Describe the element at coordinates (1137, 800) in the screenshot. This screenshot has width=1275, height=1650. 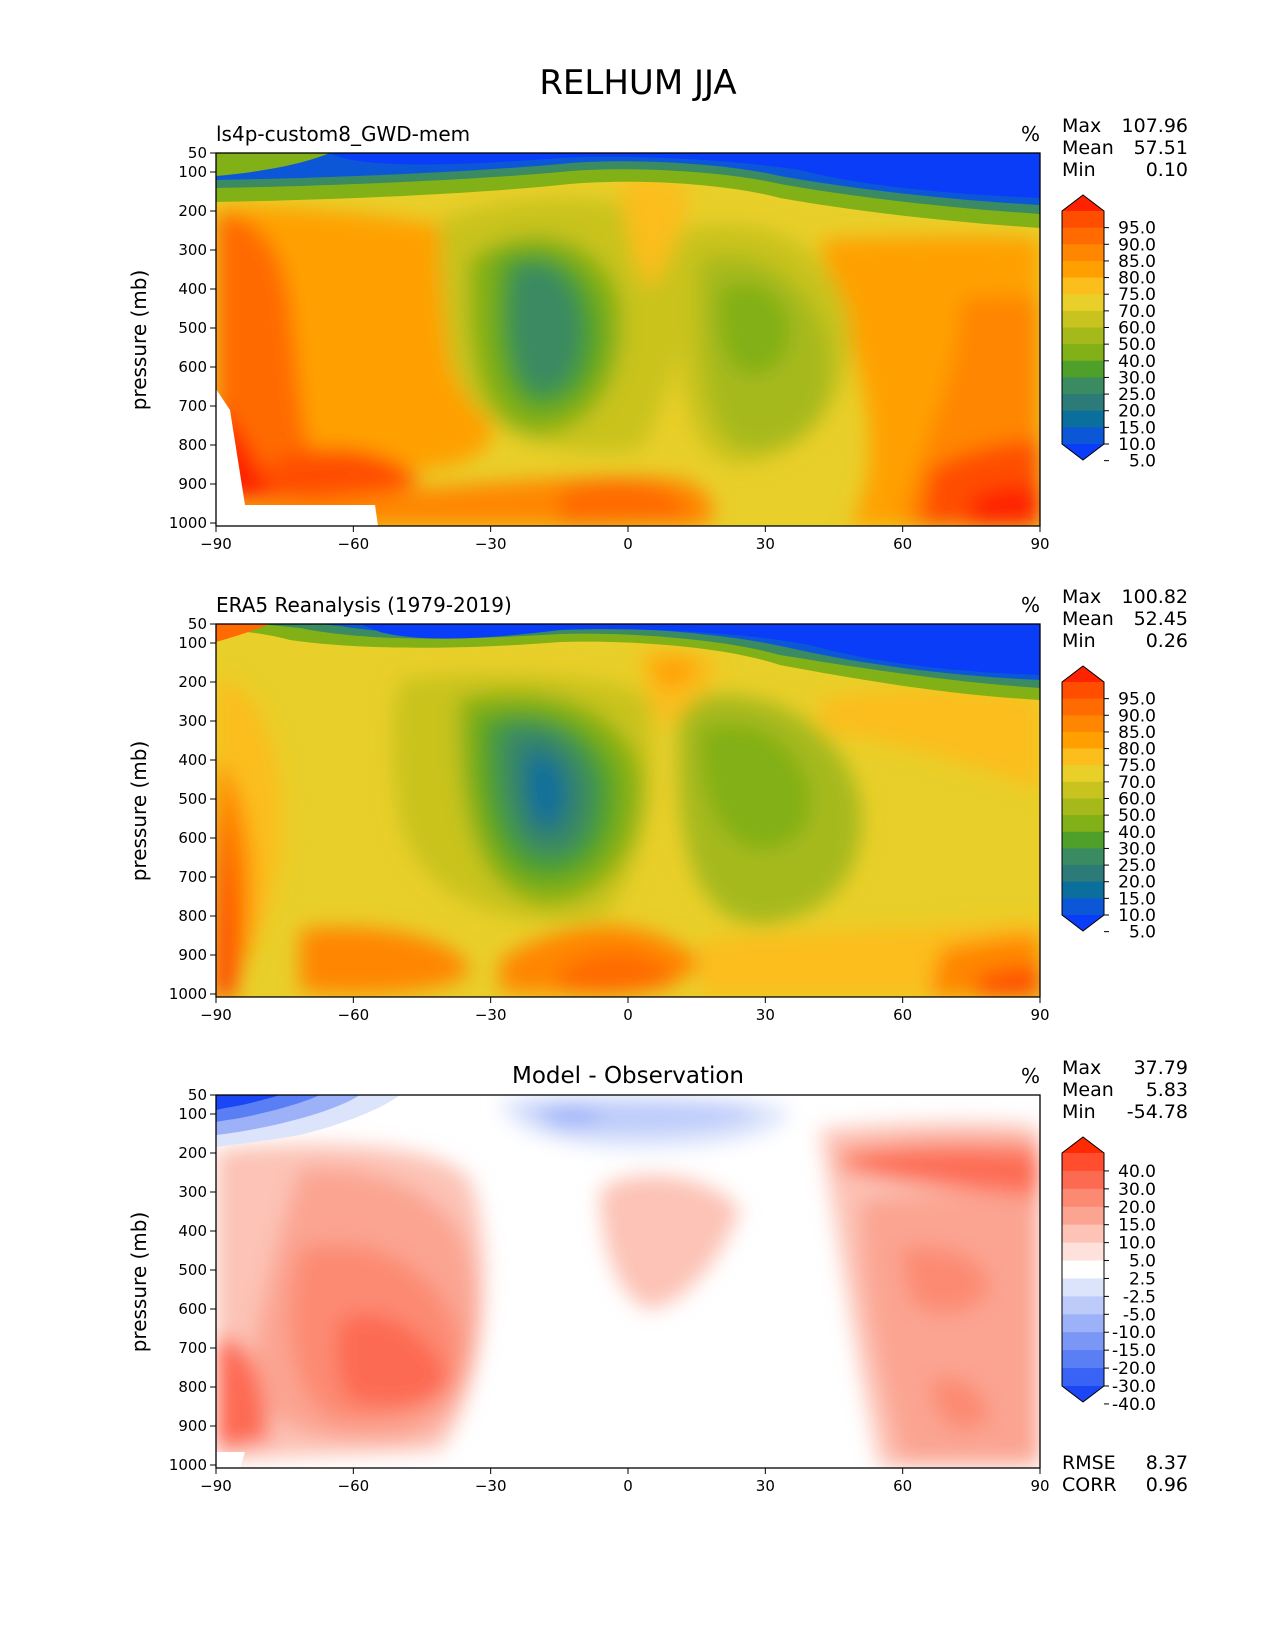
I see `colorbar-label: 60.0` at that location.